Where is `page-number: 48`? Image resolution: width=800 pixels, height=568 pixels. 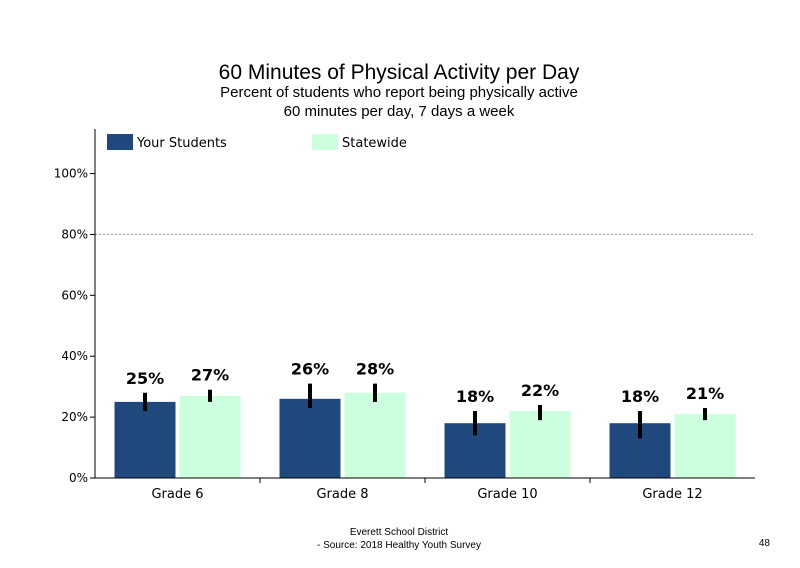 page-number: 48 is located at coordinates (765, 543).